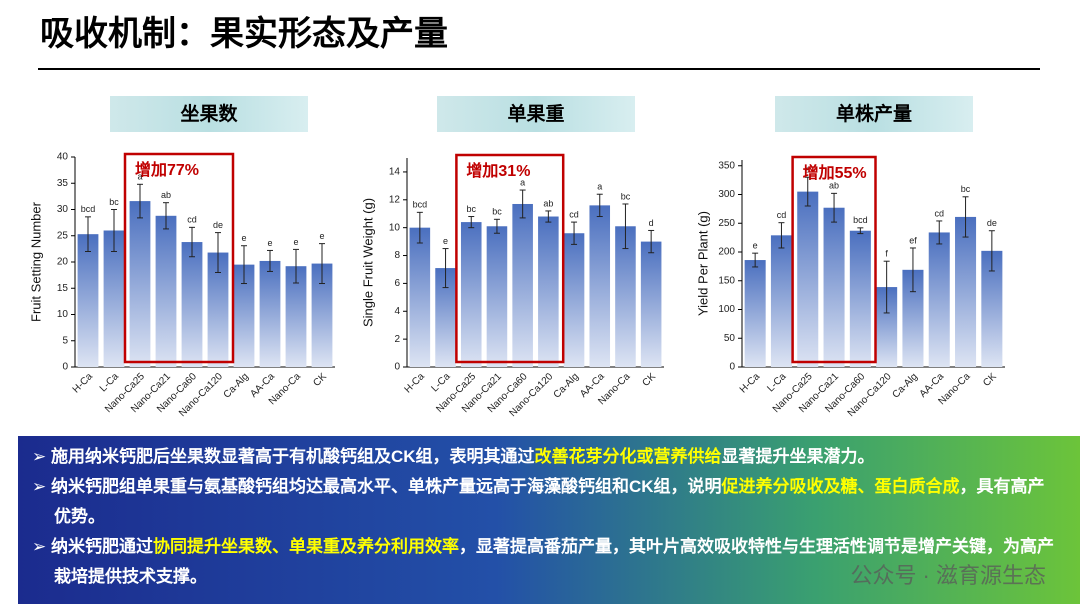 This screenshot has height=604, width=1080. What do you see at coordinates (498, 170) in the screenshot?
I see `annotation: 增加31%` at bounding box center [498, 170].